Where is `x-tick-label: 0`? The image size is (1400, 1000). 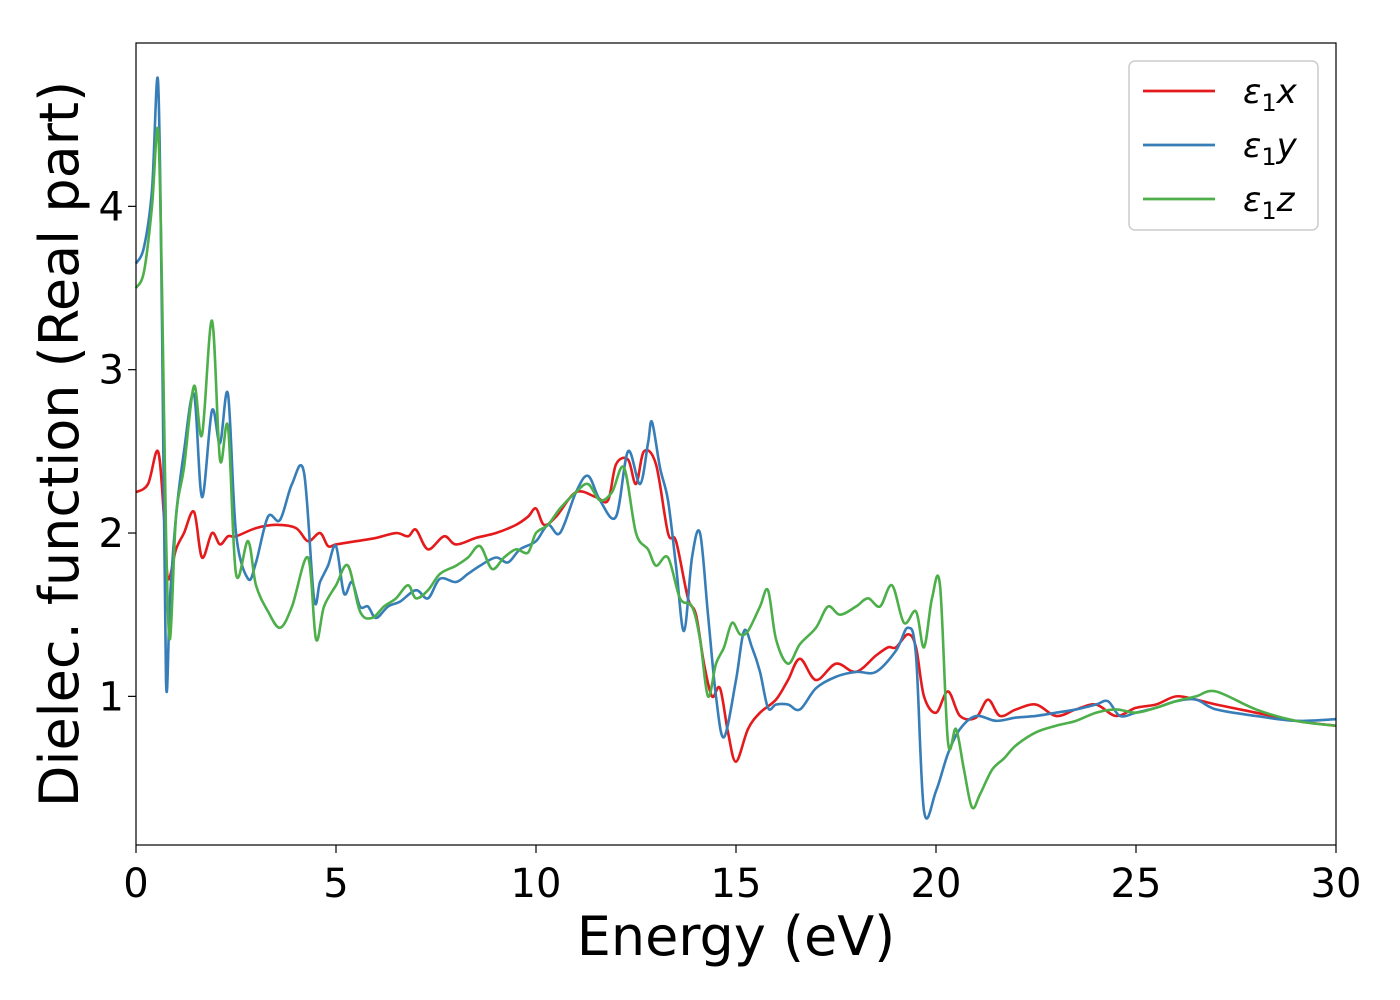
x-tick-label: 0 is located at coordinates (135, 884).